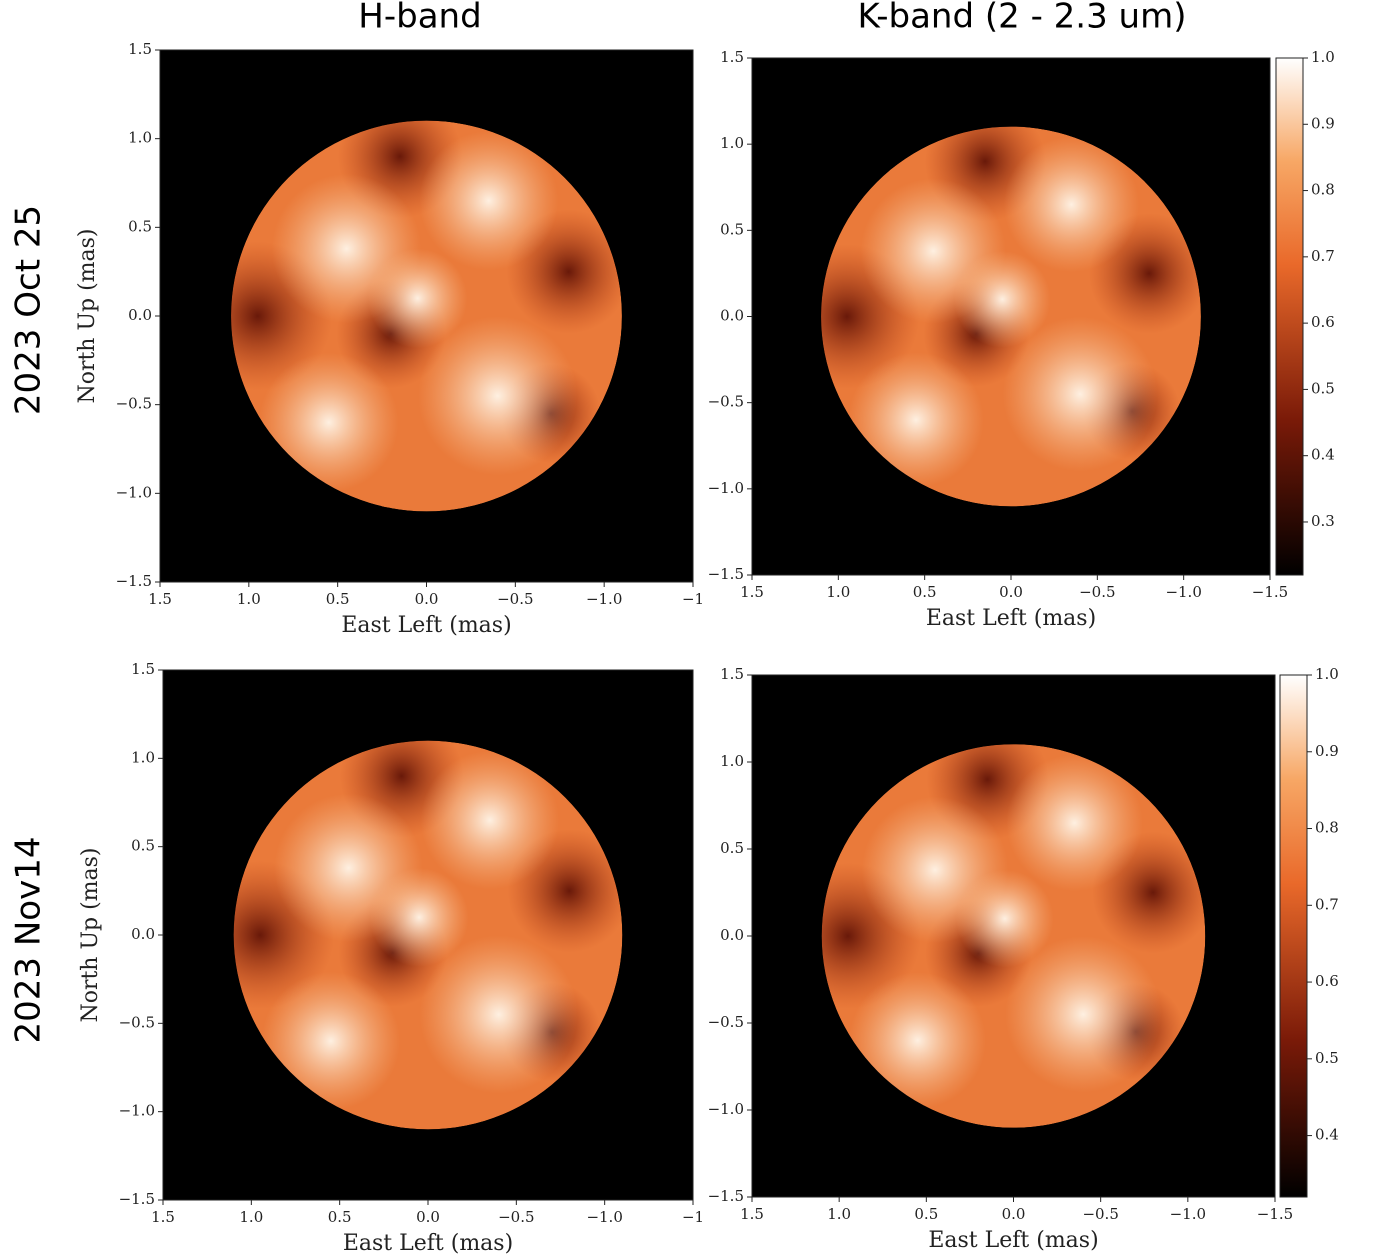  Describe the element at coordinates (1323, 521) in the screenshot. I see `colorbar-tick-label: 0.3` at that location.